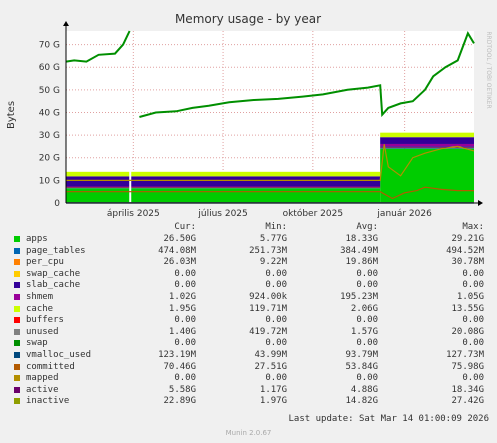 This screenshot has height=443, width=497. Describe the element at coordinates (50, 366) in the screenshot. I see `legend-name: committed` at that location.